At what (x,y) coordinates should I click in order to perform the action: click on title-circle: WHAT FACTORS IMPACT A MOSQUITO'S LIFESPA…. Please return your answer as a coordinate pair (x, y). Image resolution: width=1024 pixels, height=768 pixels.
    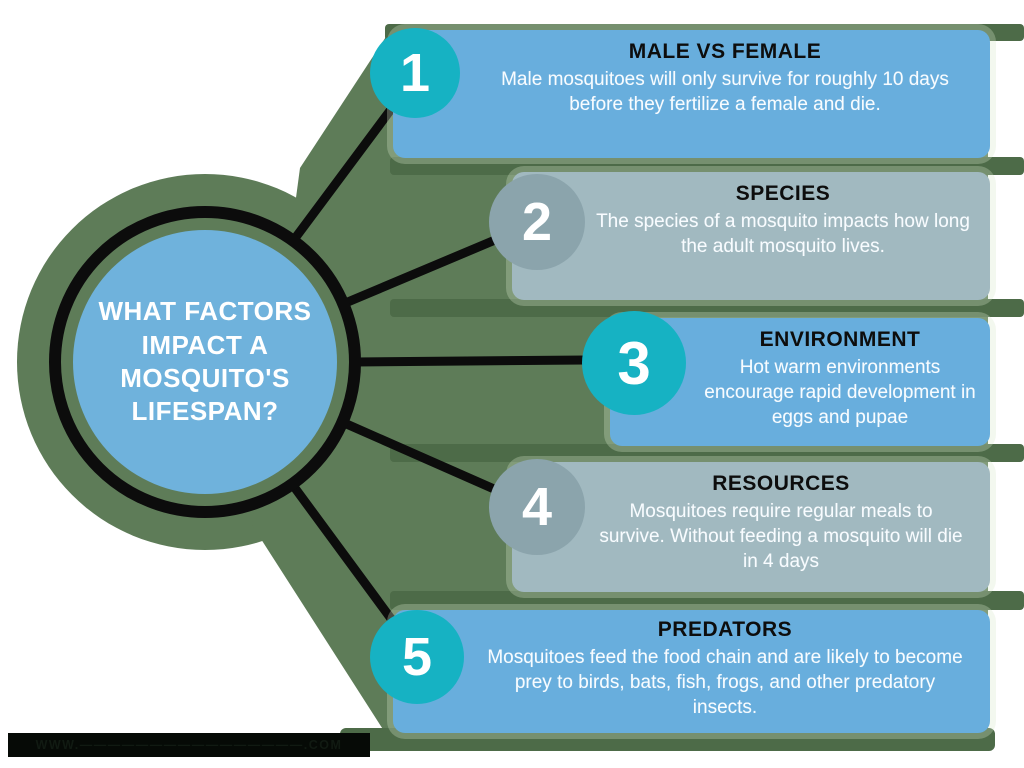
    Looking at the image, I should click on (205, 362).